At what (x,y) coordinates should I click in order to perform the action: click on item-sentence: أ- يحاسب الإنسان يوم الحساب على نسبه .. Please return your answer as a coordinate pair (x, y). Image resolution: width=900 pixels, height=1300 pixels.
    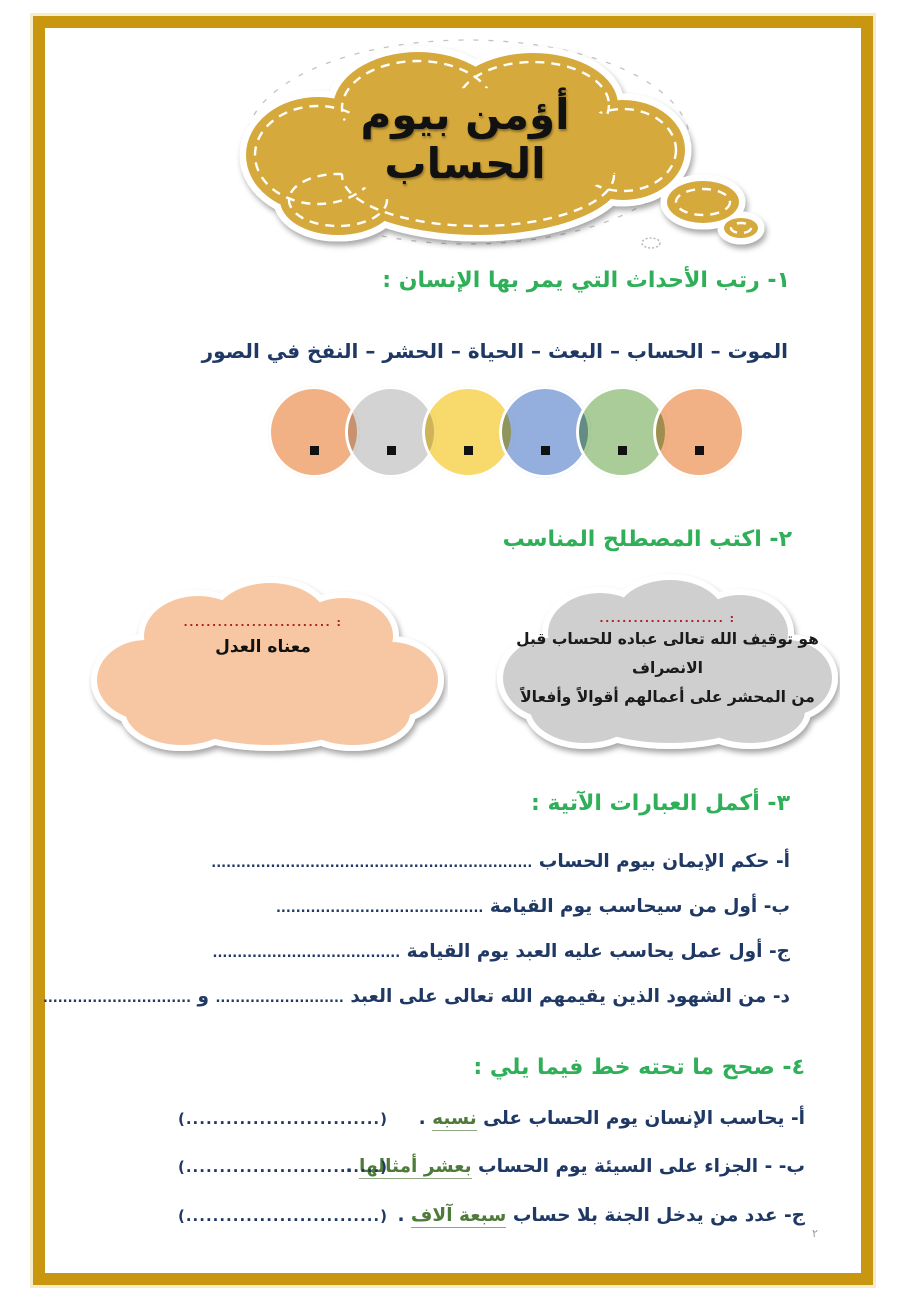
    Looking at the image, I should click on (611, 1119).